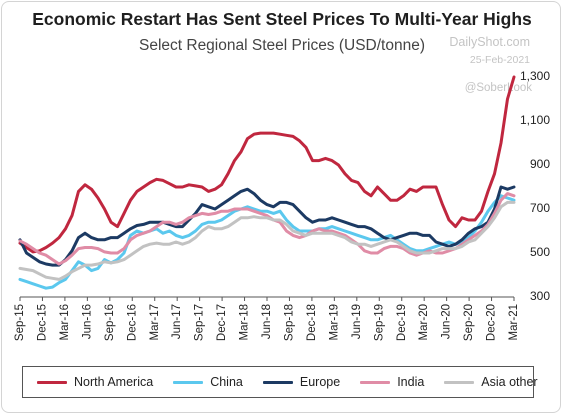 This screenshot has width=564, height=416. What do you see at coordinates (540, 296) in the screenshot?
I see `y-tick-label: 300` at bounding box center [540, 296].